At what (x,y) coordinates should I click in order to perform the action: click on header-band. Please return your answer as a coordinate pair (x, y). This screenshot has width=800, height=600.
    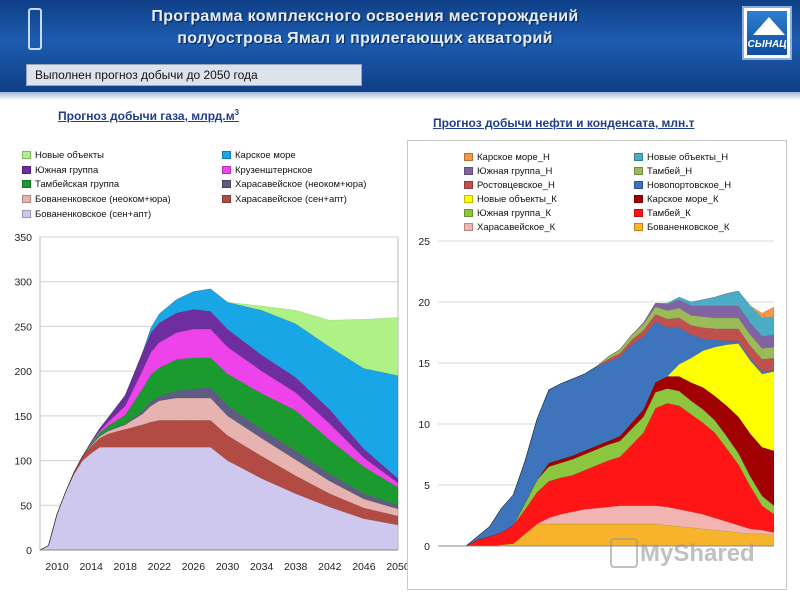
    Looking at the image, I should click on (400, 96).